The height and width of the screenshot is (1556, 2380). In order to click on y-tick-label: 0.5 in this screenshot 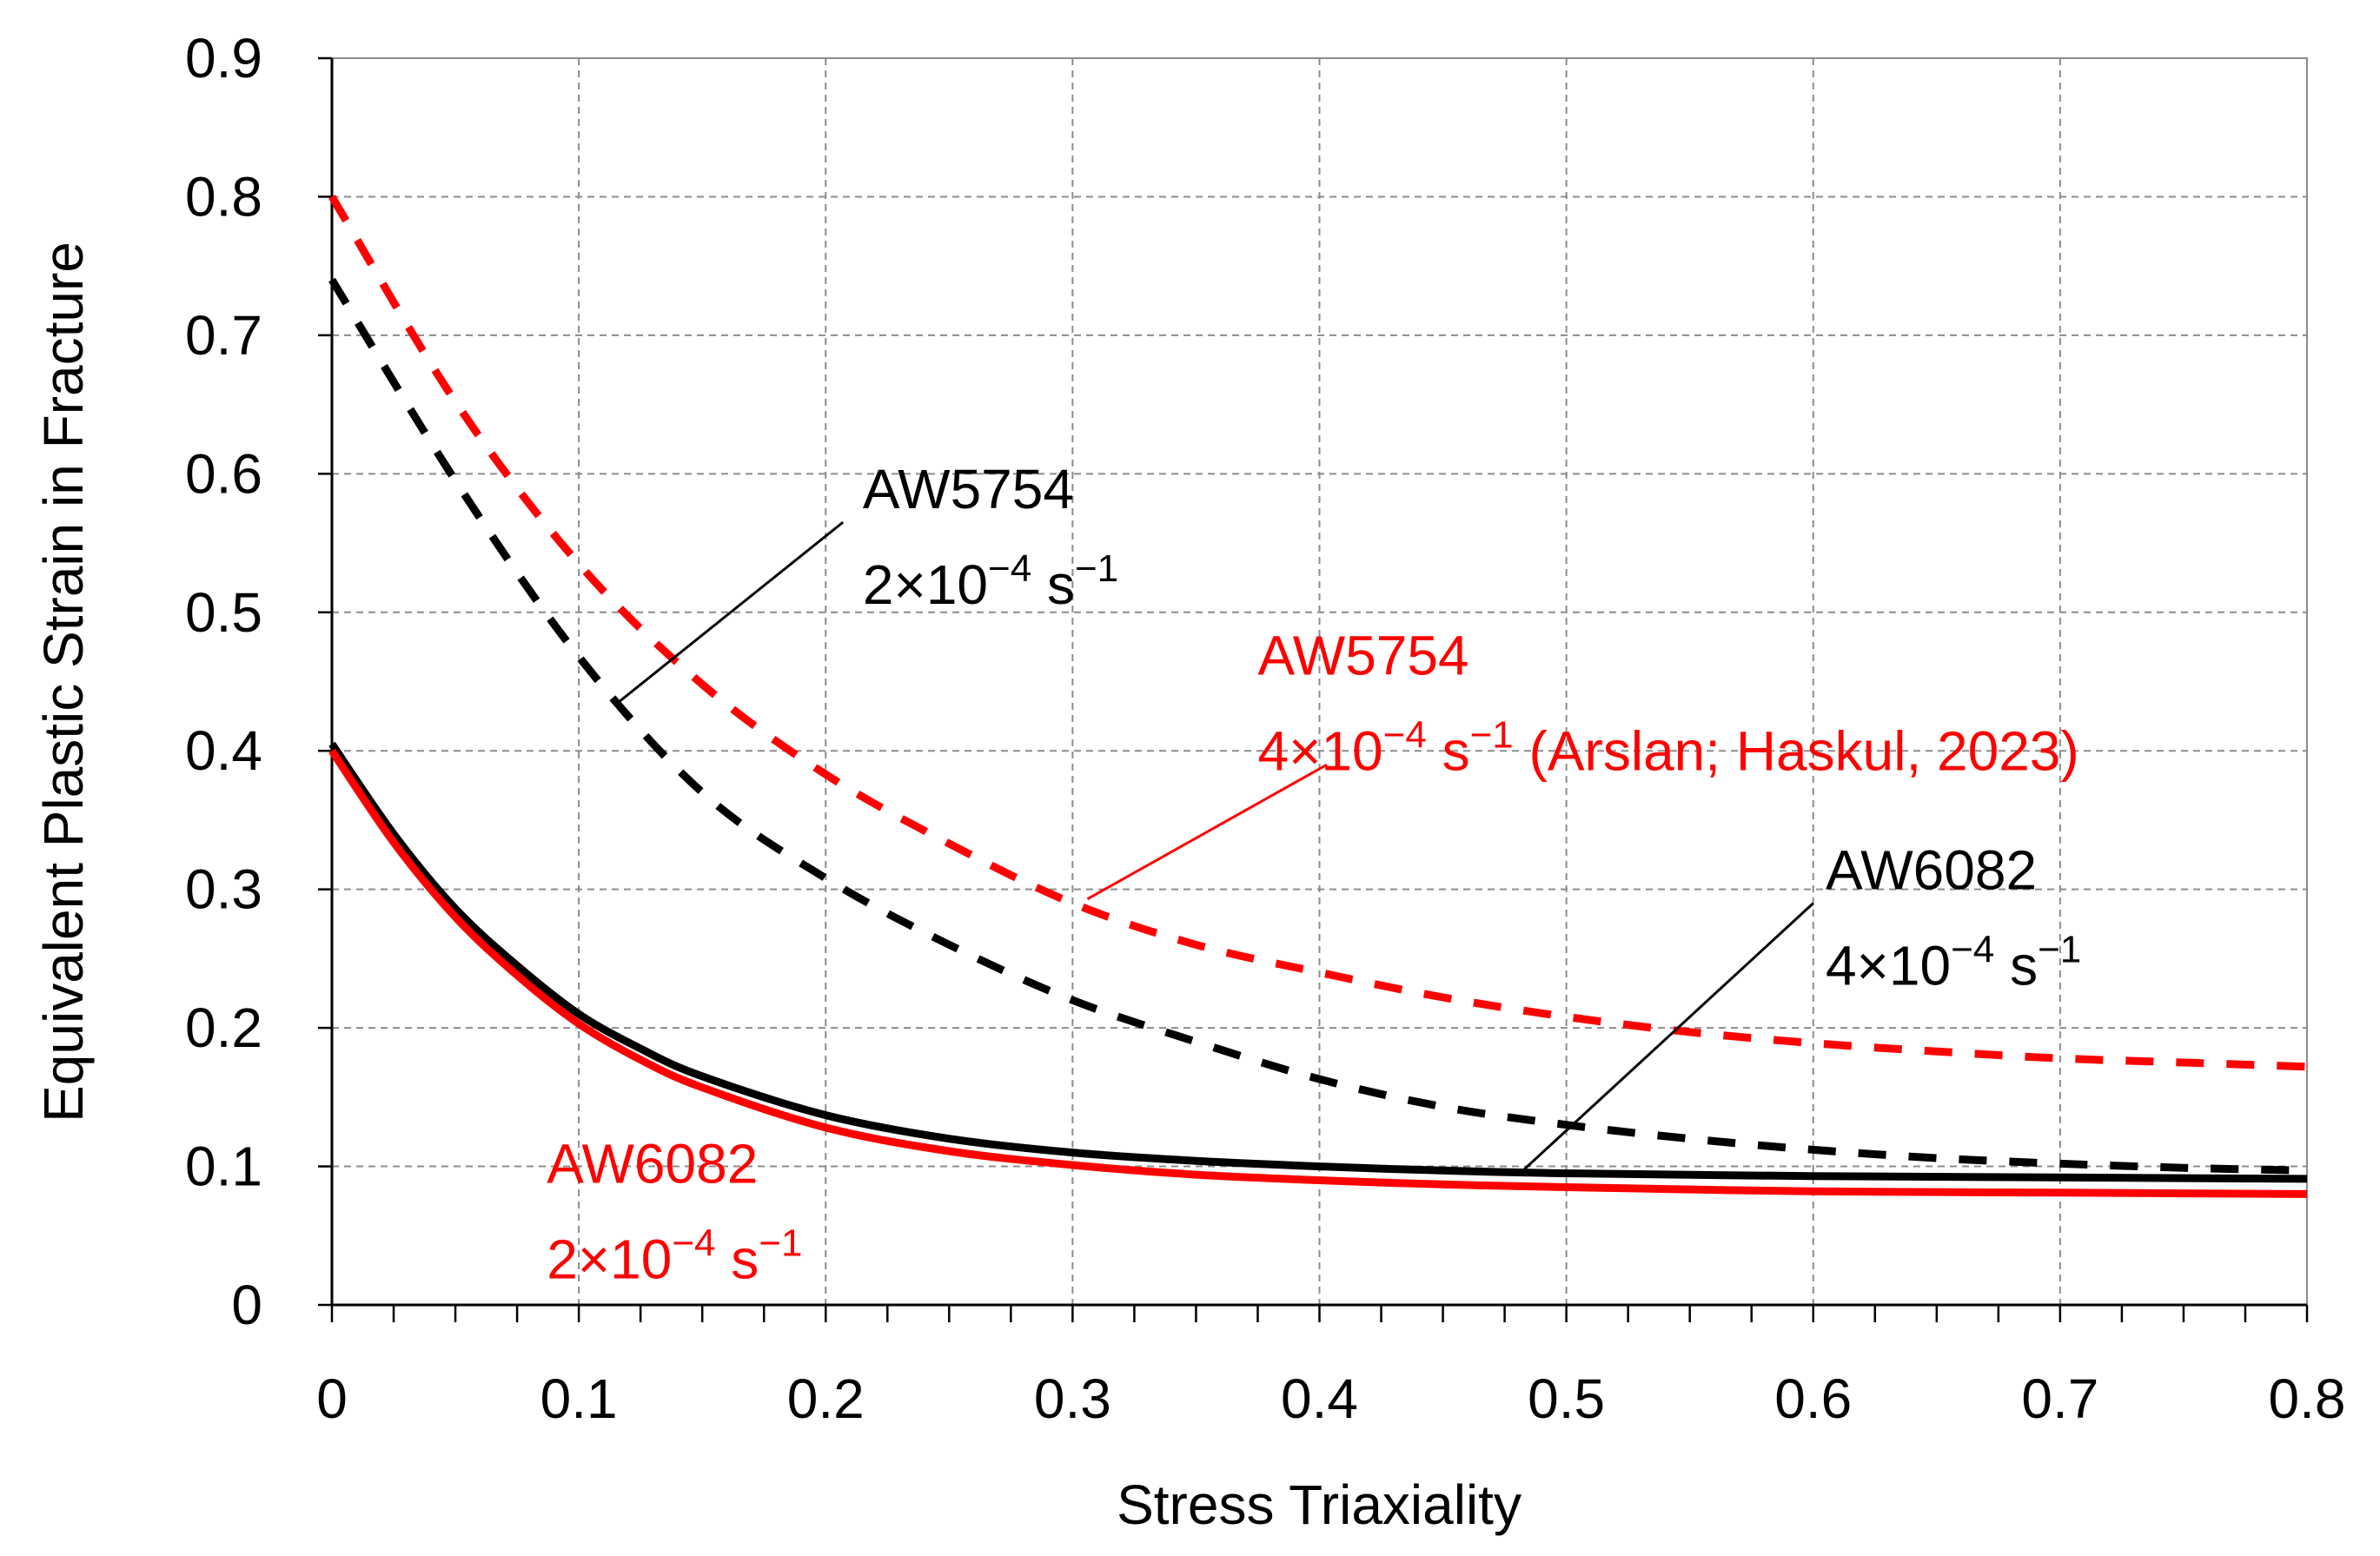, I will do `click(223, 612)`.